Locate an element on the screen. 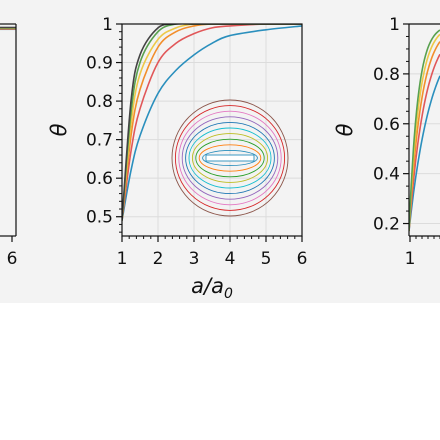 Image resolution: width=440 pixels, height=440 pixels. left-panel: 6 is located at coordinates (9, 146).